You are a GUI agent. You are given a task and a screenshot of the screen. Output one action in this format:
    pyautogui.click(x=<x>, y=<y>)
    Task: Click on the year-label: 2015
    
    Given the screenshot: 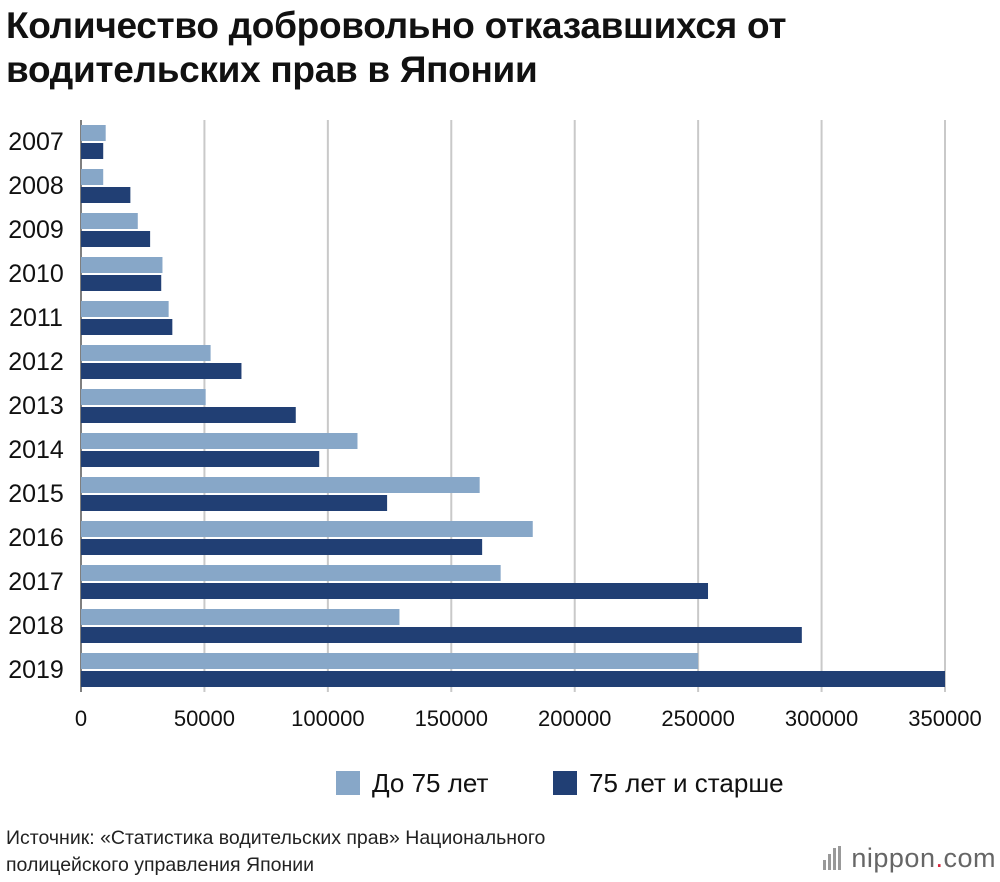 What is the action you would take?
    pyautogui.click(x=36, y=494)
    